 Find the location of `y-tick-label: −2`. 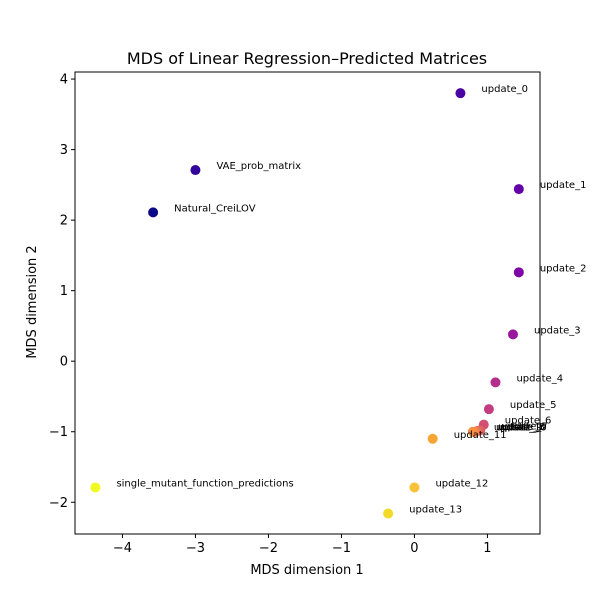

y-tick-label: −2 is located at coordinates (58, 503).